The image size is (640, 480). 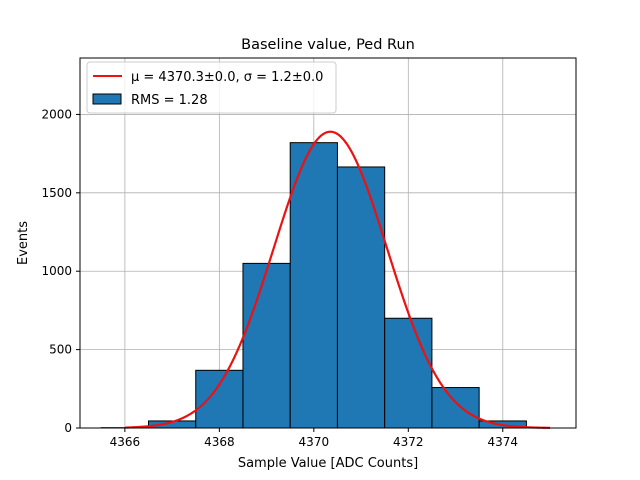 What do you see at coordinates (328, 463) in the screenshot?
I see `x-axis-label: Sample Value [ADC Counts]` at bounding box center [328, 463].